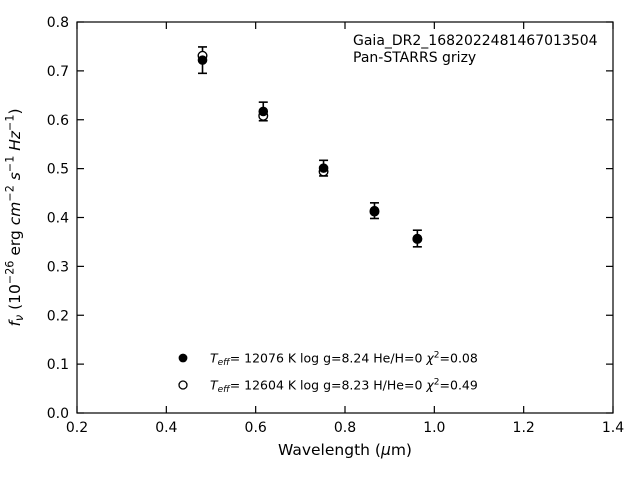 The height and width of the screenshot is (480, 640). I want to click on y-tick-label: 0.2, so click(58, 316).